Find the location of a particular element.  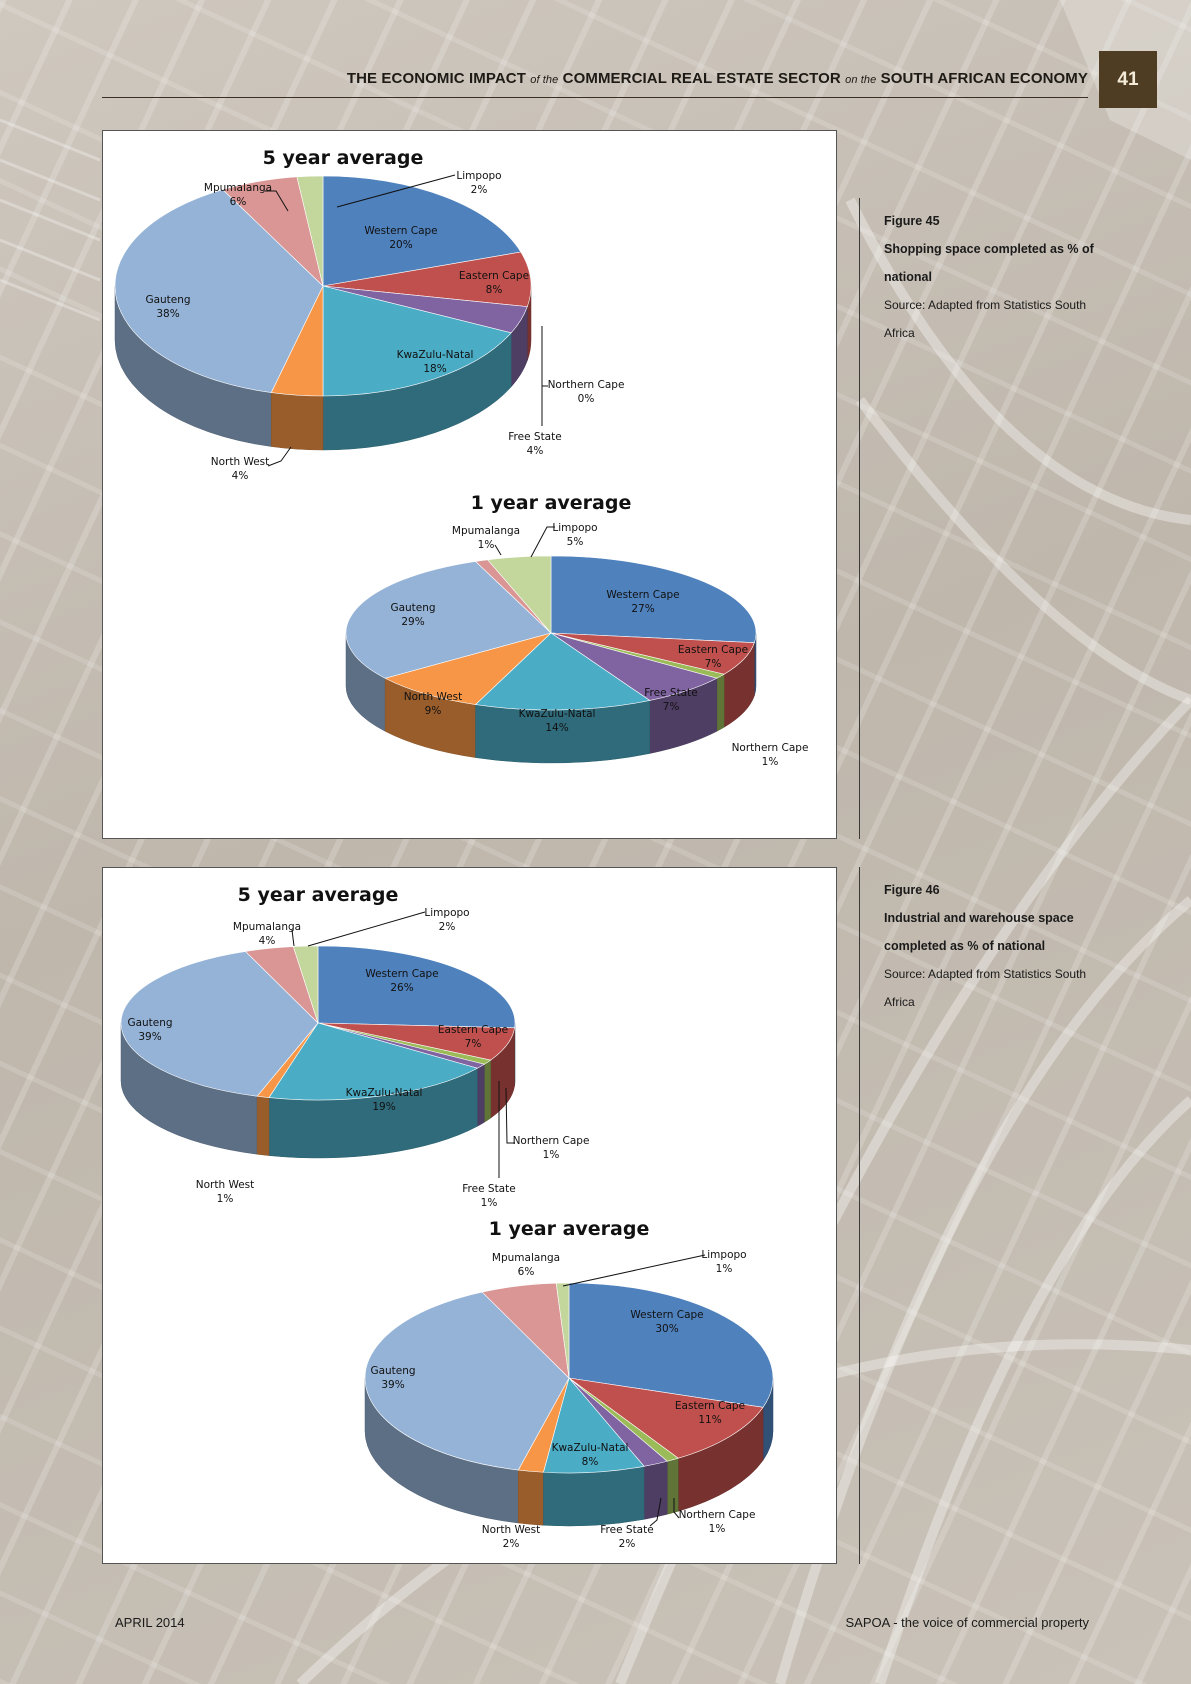

data-label-eastern-cape: Eastern Cape 8% is located at coordinates (494, 283).